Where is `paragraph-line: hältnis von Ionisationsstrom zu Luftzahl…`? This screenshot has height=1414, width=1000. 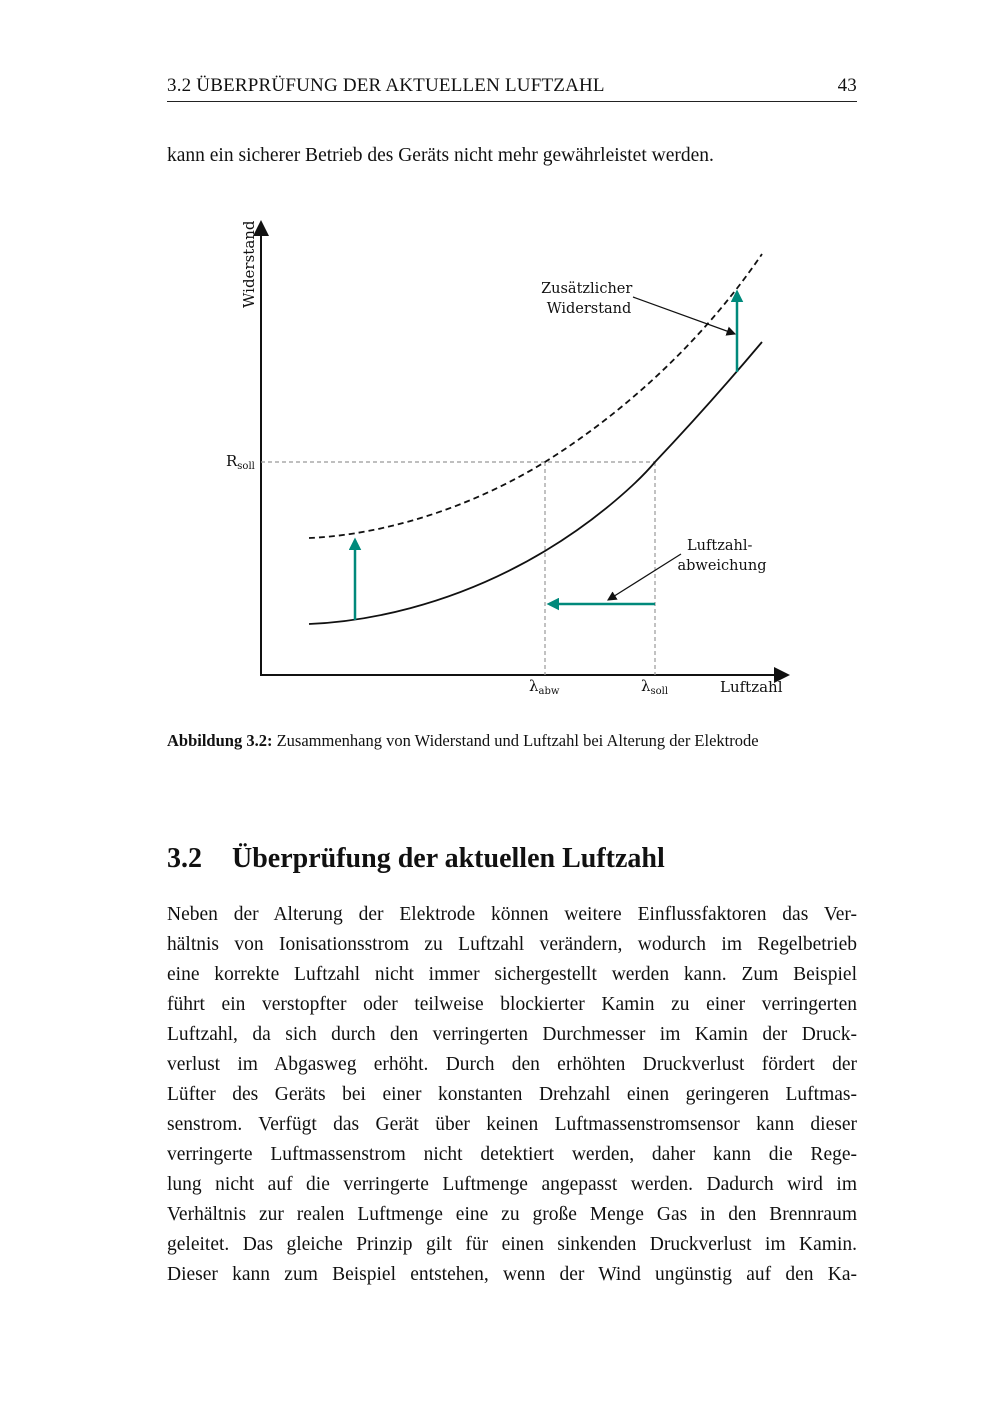
paragraph-line: hältnis von Ionisationsstrom zu Luftzahl… is located at coordinates (512, 944).